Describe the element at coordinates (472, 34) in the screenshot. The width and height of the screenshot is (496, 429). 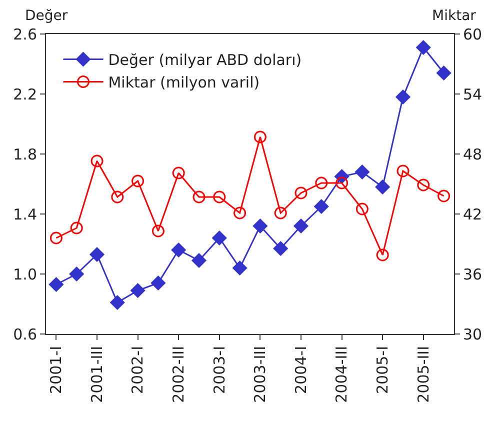
I see `y2-tick-label: 60` at that location.